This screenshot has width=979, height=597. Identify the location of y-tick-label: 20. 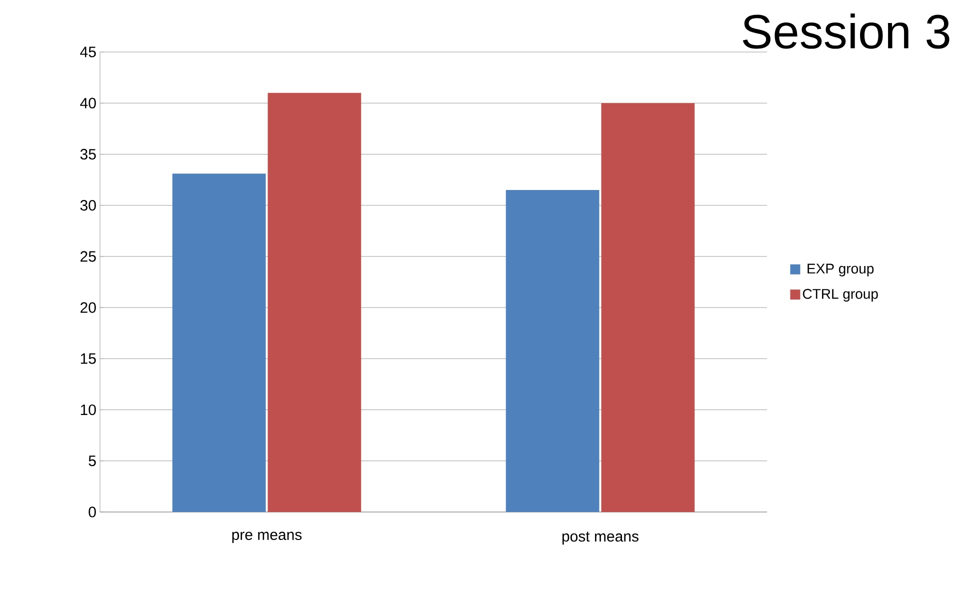
(88, 307).